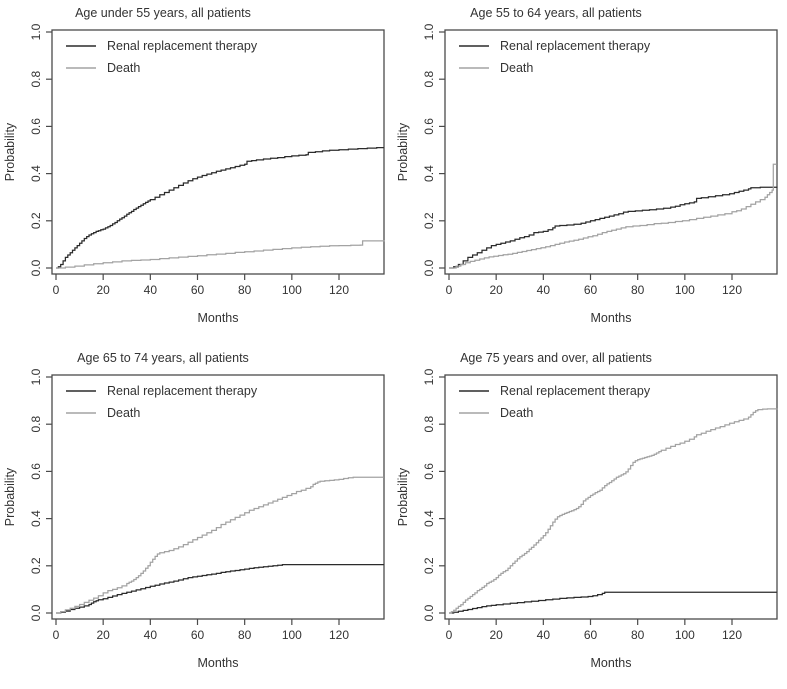 The height and width of the screenshot is (689, 787). Describe the element at coordinates (163, 358) in the screenshot. I see `chart-title: Age 65 to 74 years, all patients` at that location.